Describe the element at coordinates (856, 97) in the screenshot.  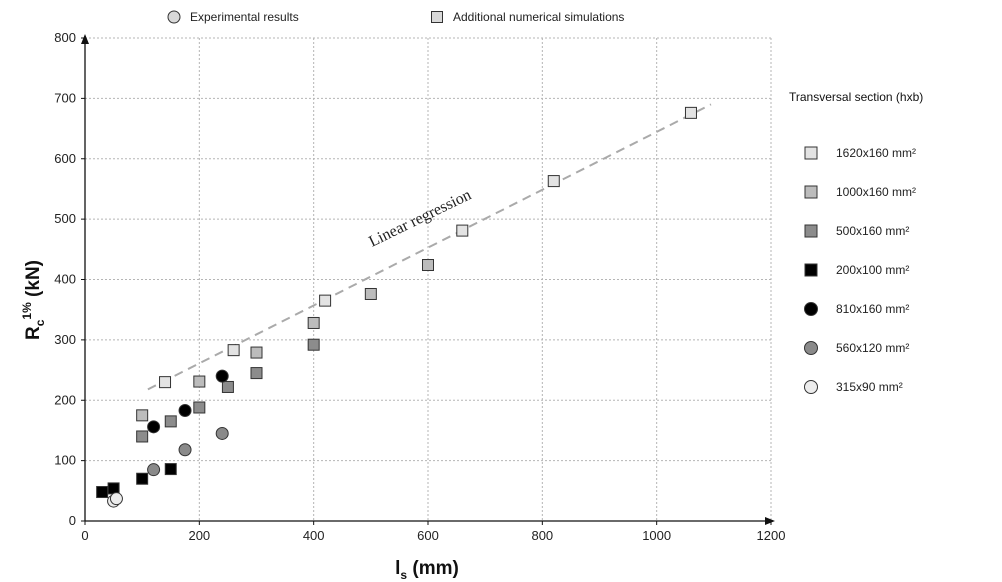
I see `legend-title: Transversal section (hxb)` at that location.